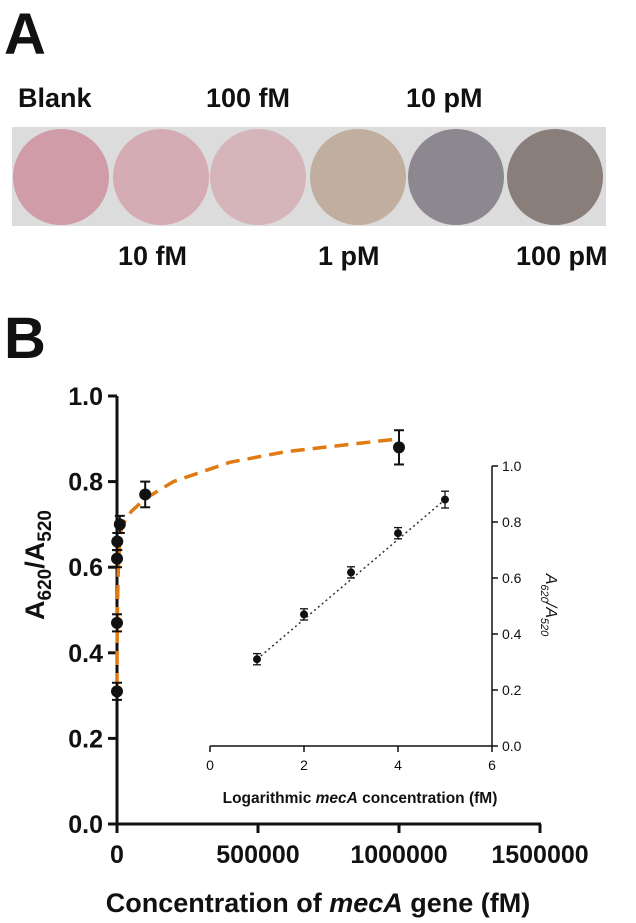 Image resolution: width=636 pixels, height=923 pixels. What do you see at coordinates (85, 397) in the screenshot?
I see `main-y-tick-label: 1.0` at bounding box center [85, 397].